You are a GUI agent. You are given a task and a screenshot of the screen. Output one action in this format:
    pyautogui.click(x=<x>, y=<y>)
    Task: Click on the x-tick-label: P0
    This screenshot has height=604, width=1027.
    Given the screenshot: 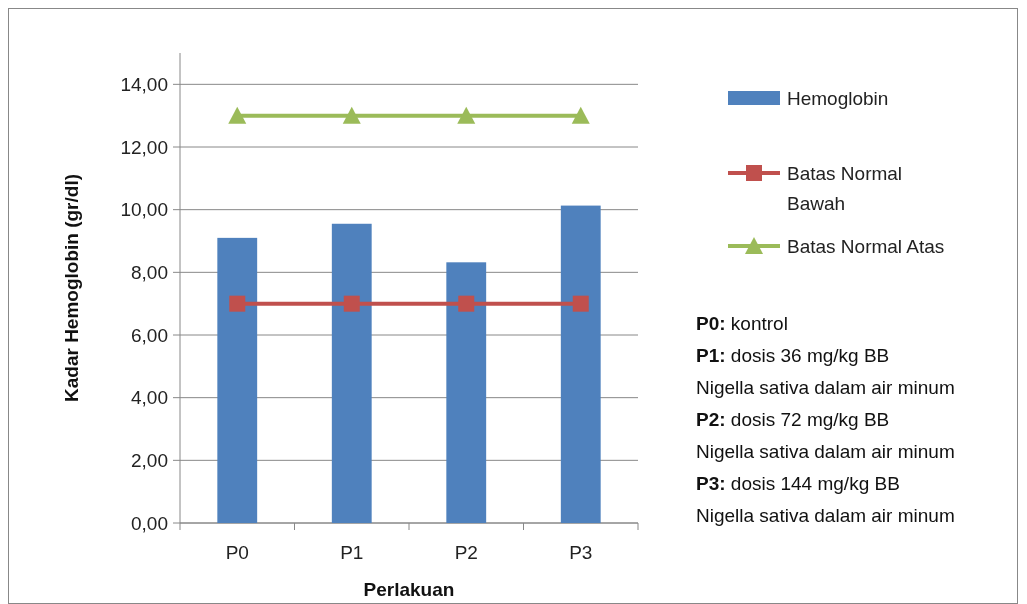 What is the action you would take?
    pyautogui.click(x=237, y=552)
    